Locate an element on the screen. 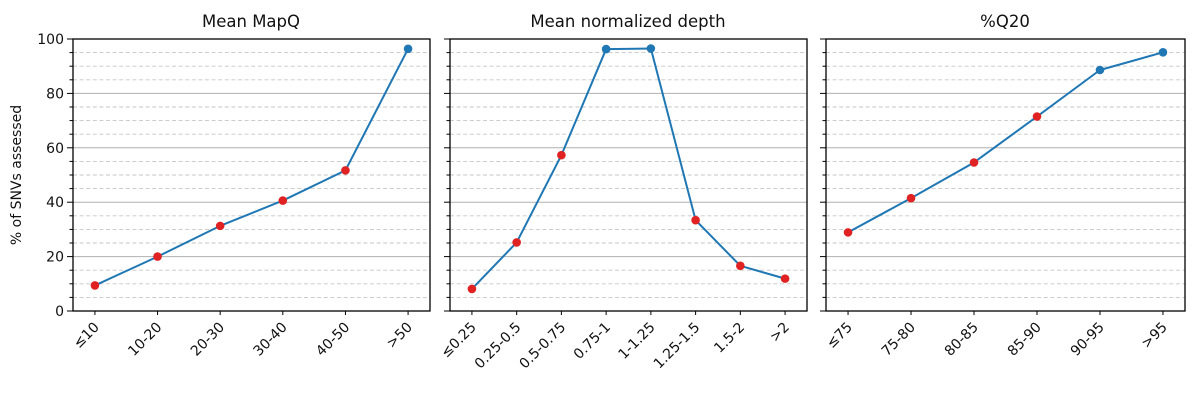  x-tick-label: 0.5-0.75 is located at coordinates (543, 346).